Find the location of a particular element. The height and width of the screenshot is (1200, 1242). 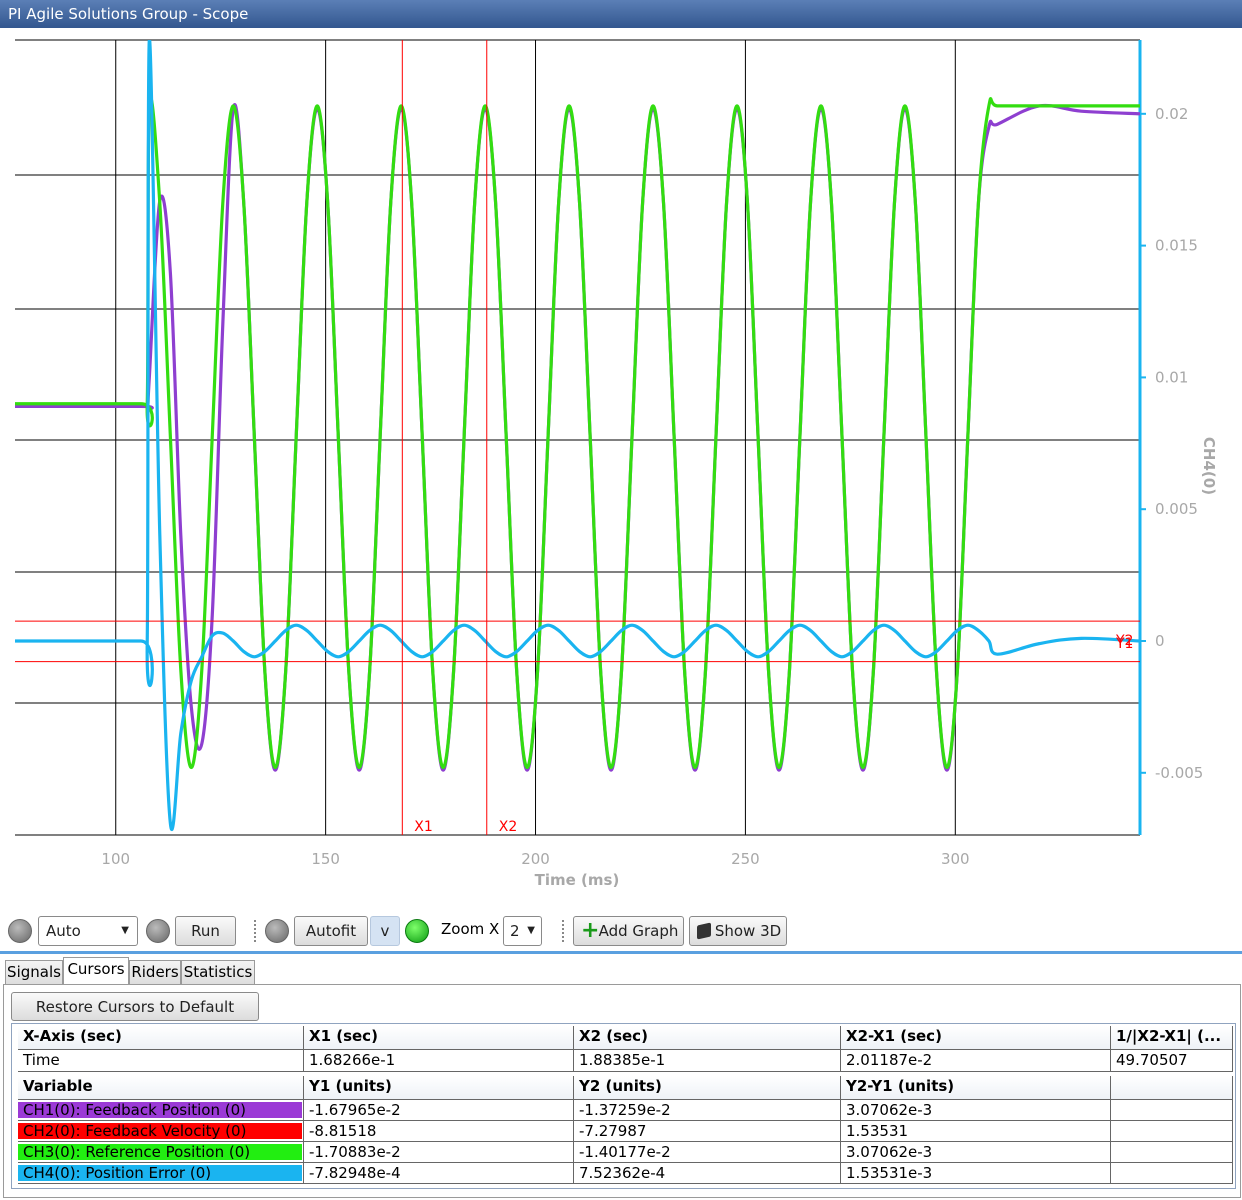

cube-icon is located at coordinates (704, 931).